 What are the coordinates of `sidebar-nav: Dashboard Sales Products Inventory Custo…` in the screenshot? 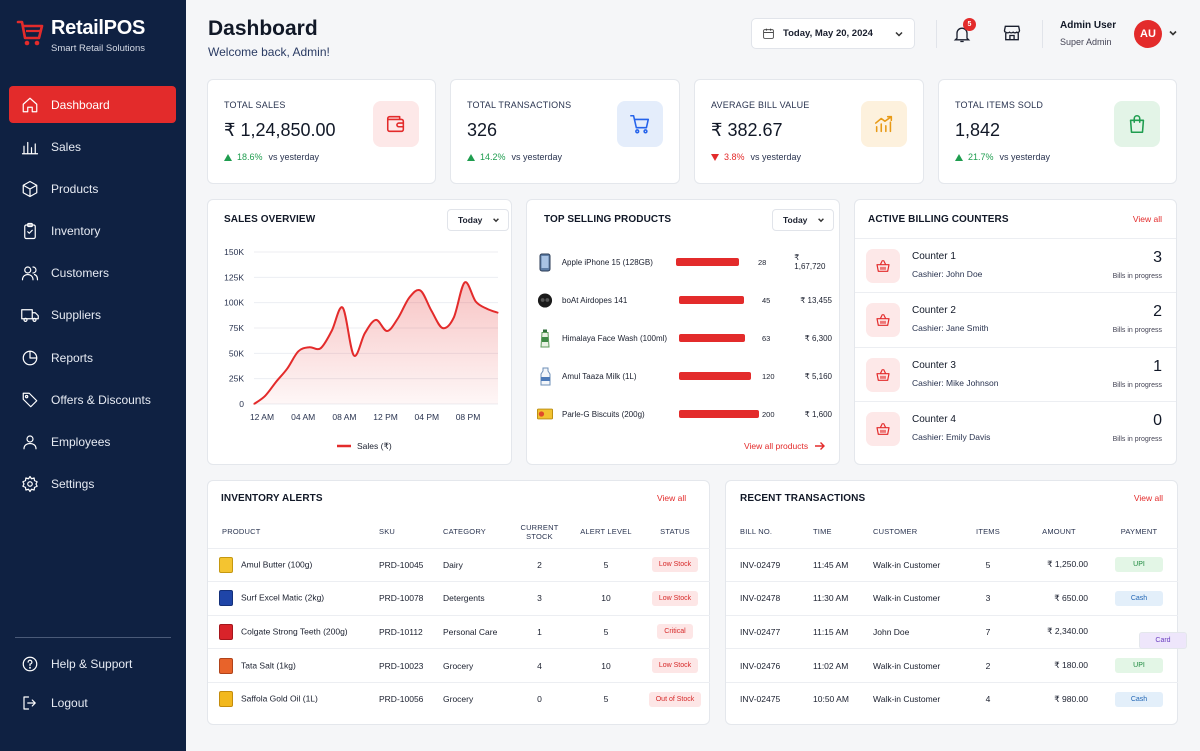 It's located at (92, 297).